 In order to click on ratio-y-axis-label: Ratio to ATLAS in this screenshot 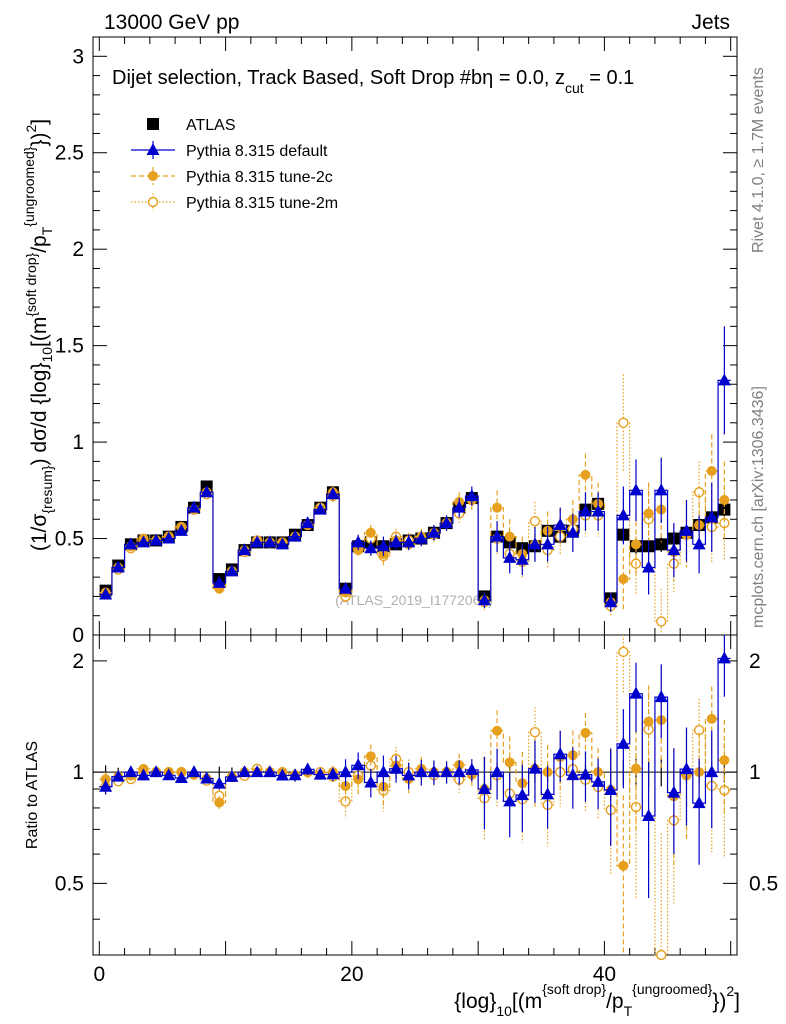, I will do `click(32, 795)`.